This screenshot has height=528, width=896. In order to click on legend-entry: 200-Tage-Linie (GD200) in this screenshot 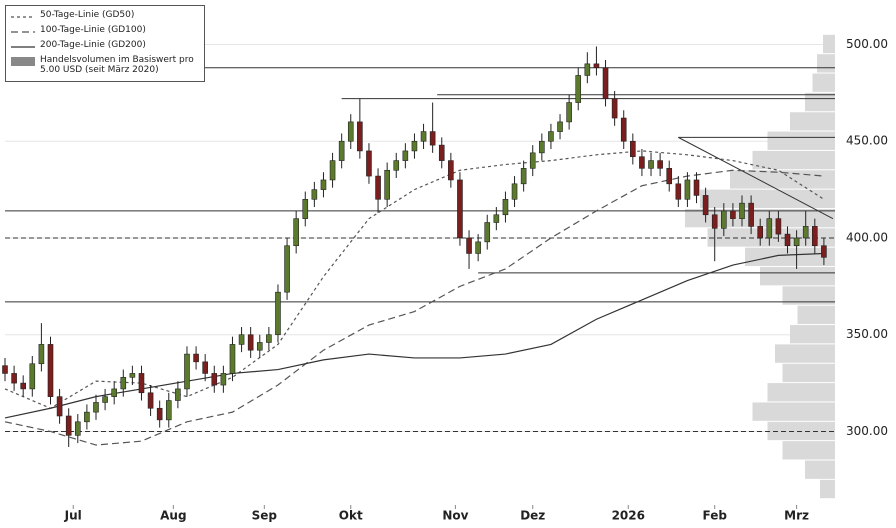, I will do `click(105, 46)`.